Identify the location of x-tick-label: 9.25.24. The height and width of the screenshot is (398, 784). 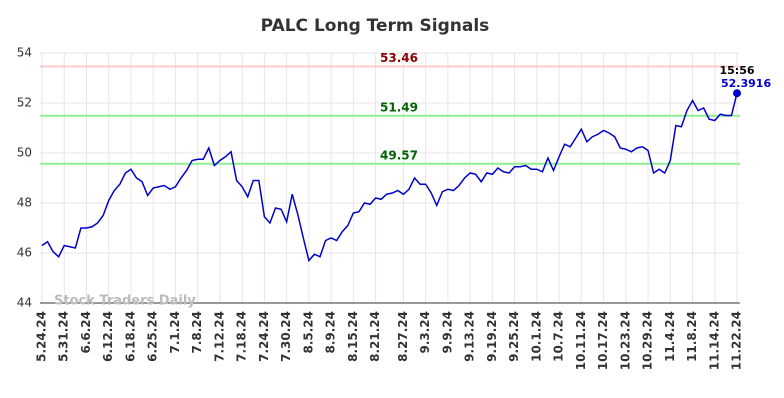
(514, 336).